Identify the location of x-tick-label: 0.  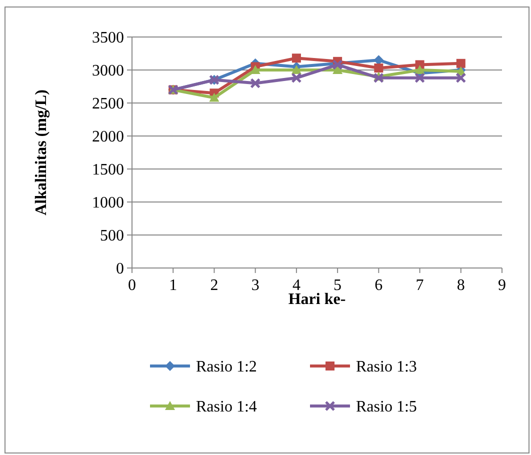
(132, 285).